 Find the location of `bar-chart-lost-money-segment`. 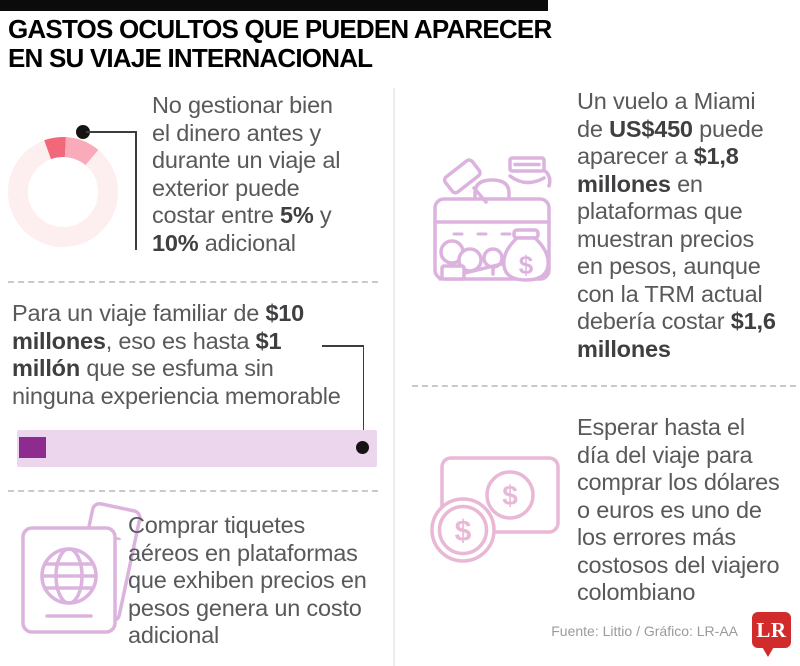

bar-chart-lost-money-segment is located at coordinates (32, 447).